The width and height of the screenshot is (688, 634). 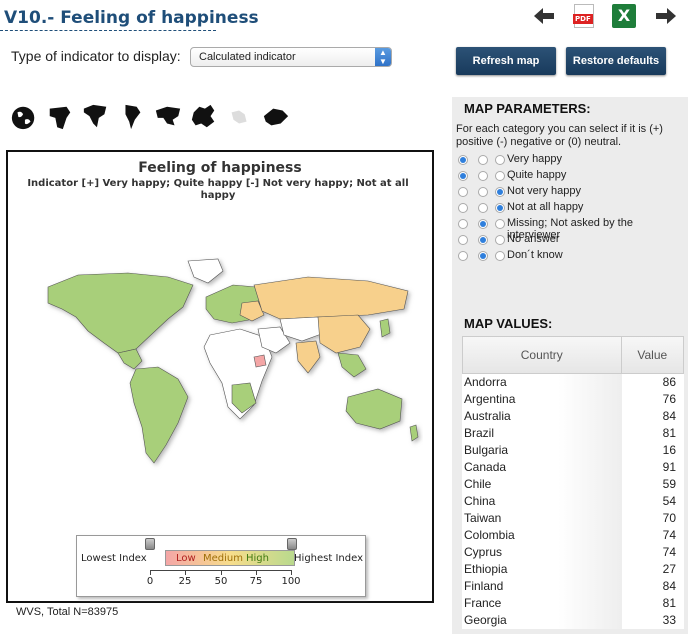 I want to click on table-row: Colombia 74, so click(x=573, y=535).